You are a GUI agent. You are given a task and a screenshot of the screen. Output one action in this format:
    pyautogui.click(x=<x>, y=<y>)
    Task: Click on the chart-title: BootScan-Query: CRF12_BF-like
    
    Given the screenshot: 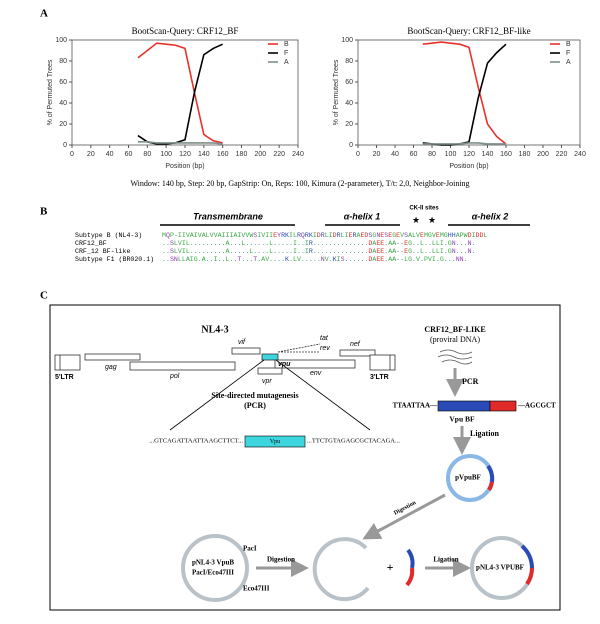 What is the action you would take?
    pyautogui.click(x=468, y=31)
    